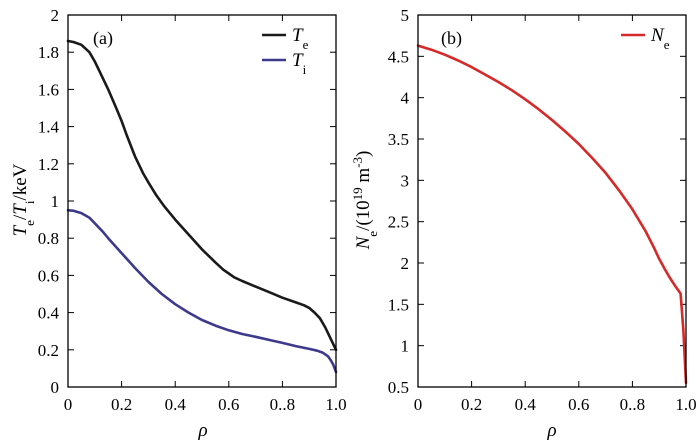 Image resolution: width=700 pixels, height=443 pixels. Describe the element at coordinates (23, 199) in the screenshot. I see `panel-a-y-axis-label: Te/Ti/keV` at that location.